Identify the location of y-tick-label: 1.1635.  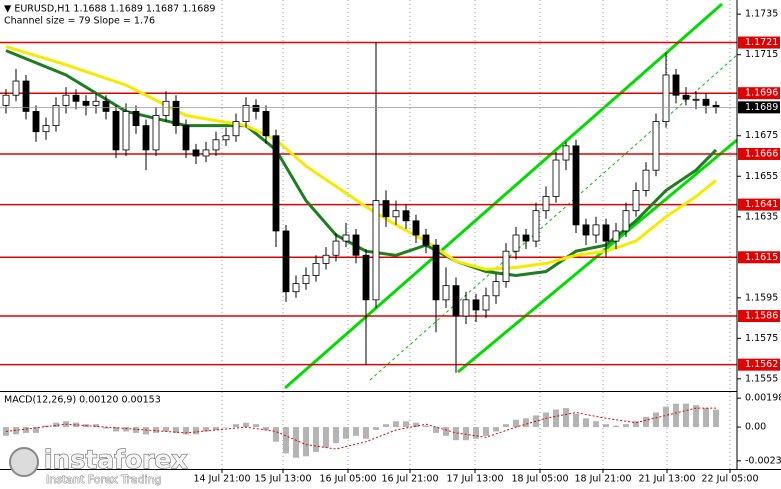
(761, 216).